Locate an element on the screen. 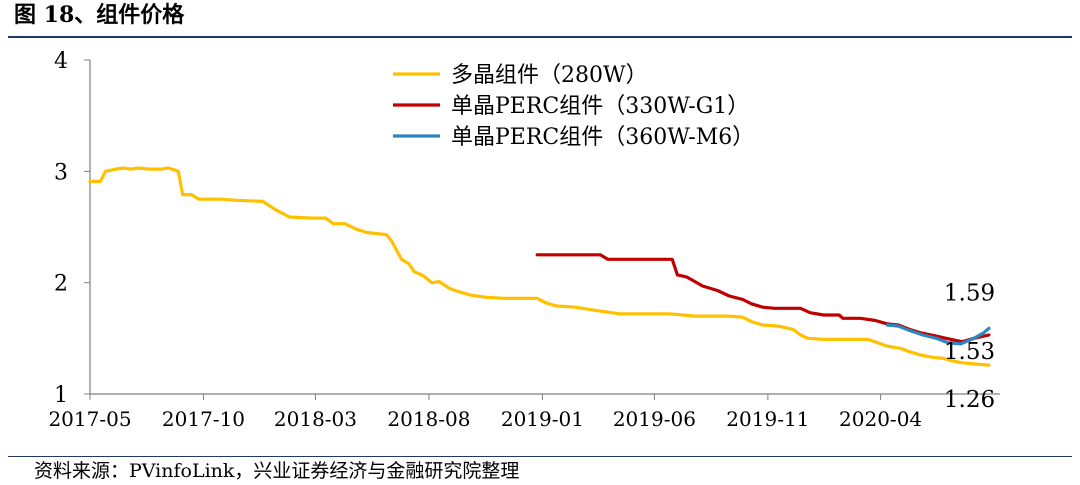 This screenshot has height=485, width=1080. title-rule is located at coordinates (540, 37).